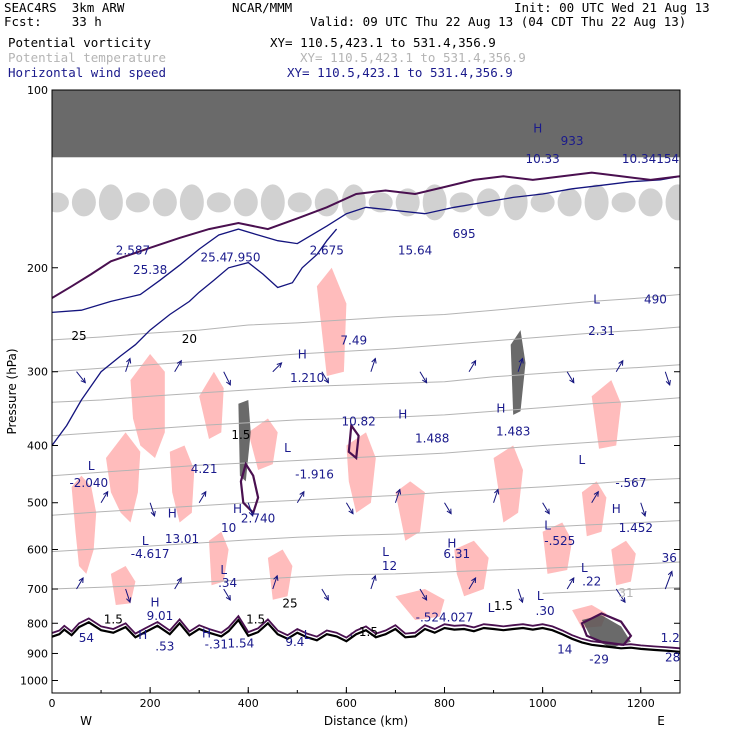 The image size is (740, 740). I want to click on chart-annotation: 2.740, so click(258, 518).